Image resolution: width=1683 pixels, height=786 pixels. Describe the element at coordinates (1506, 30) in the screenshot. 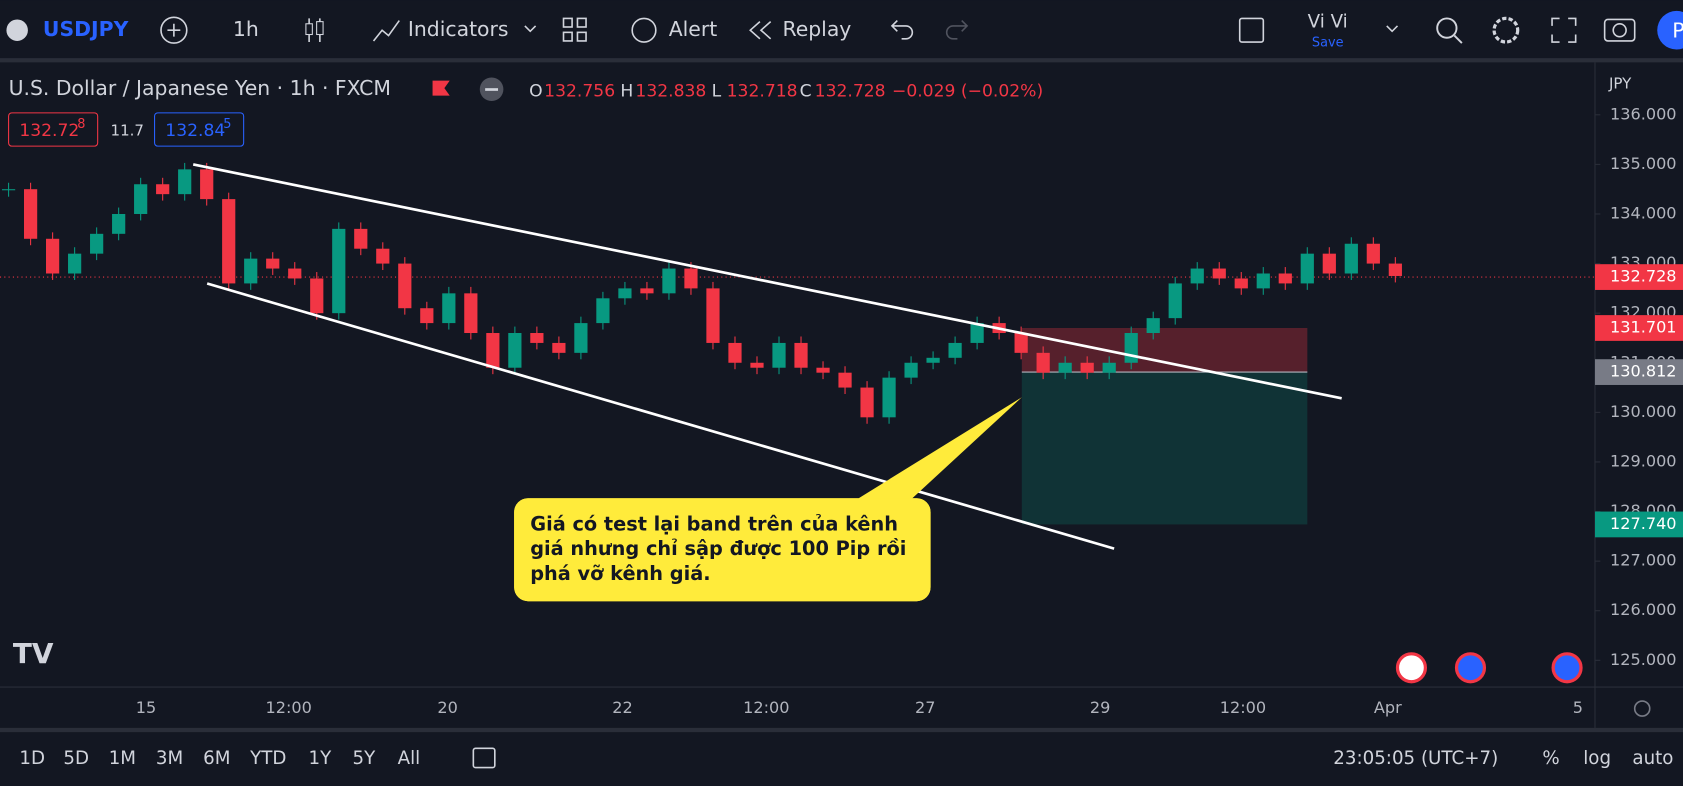

I see `settings` at that location.